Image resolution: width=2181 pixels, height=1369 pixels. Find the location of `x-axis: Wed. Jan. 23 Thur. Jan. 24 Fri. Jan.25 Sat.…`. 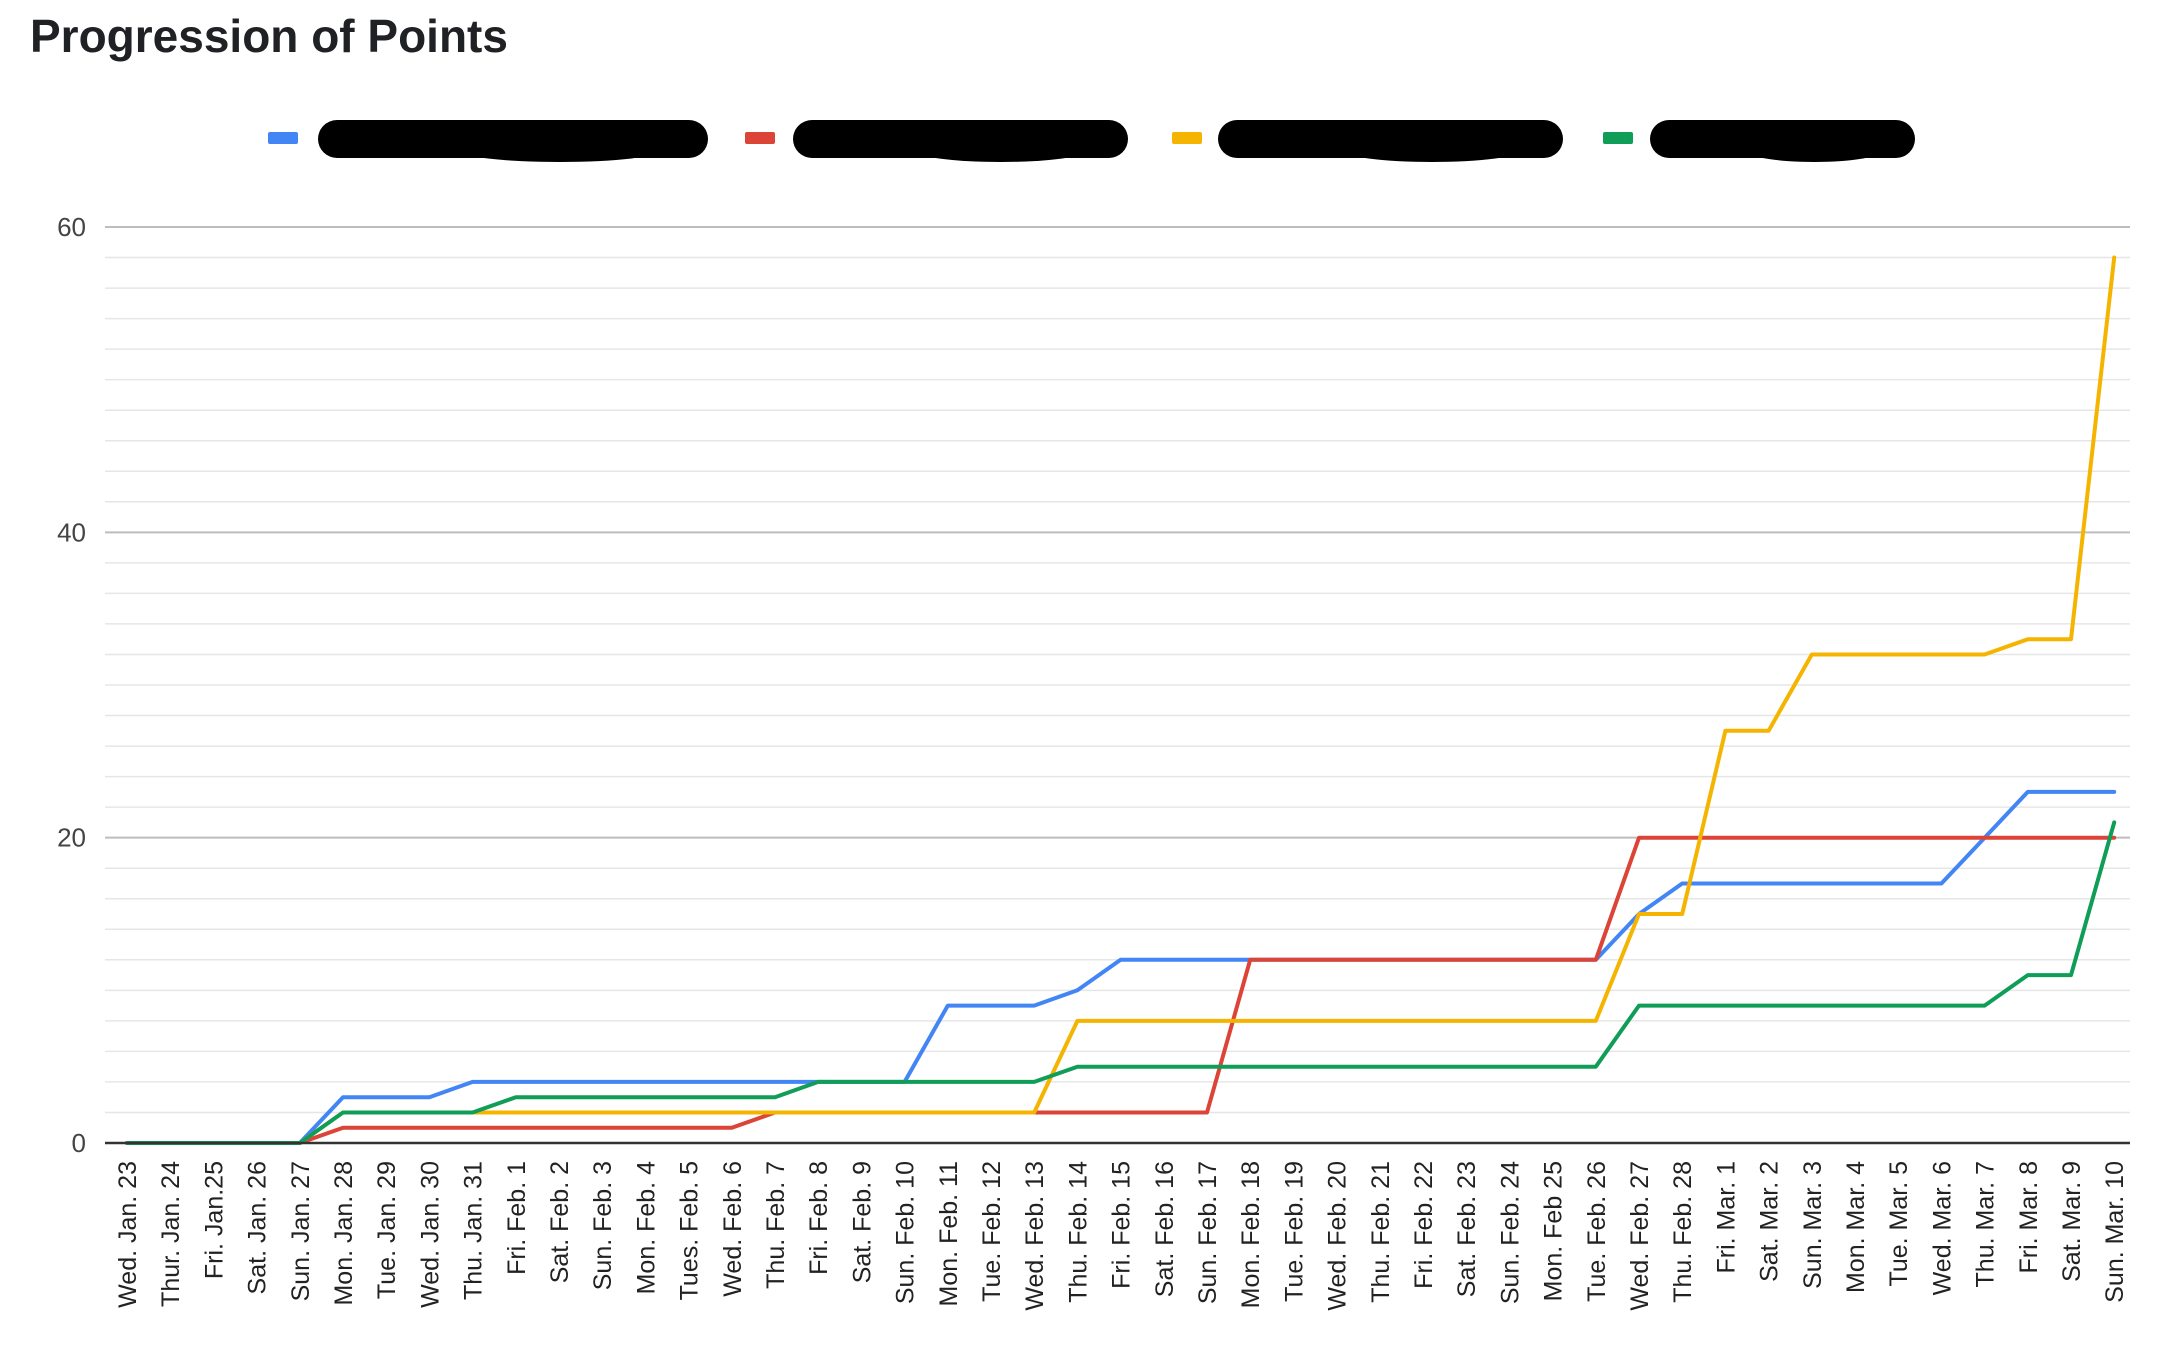

x-axis: Wed. Jan. 23 Thur. Jan. 24 Fri. Jan.25 Sat.… is located at coordinates (1117, 1226).